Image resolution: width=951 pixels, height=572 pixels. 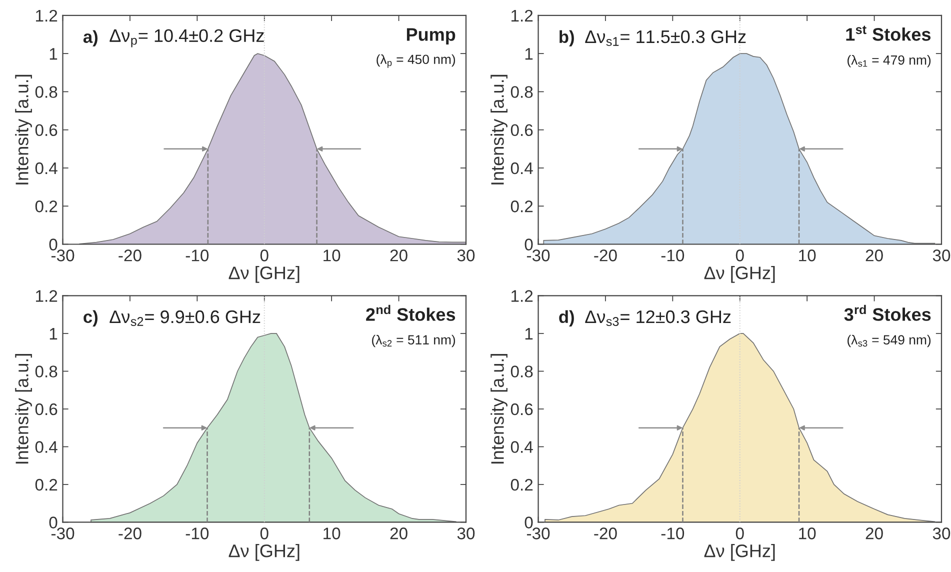 What do you see at coordinates (566, 318) in the screenshot?
I see `annotation: d)` at bounding box center [566, 318].